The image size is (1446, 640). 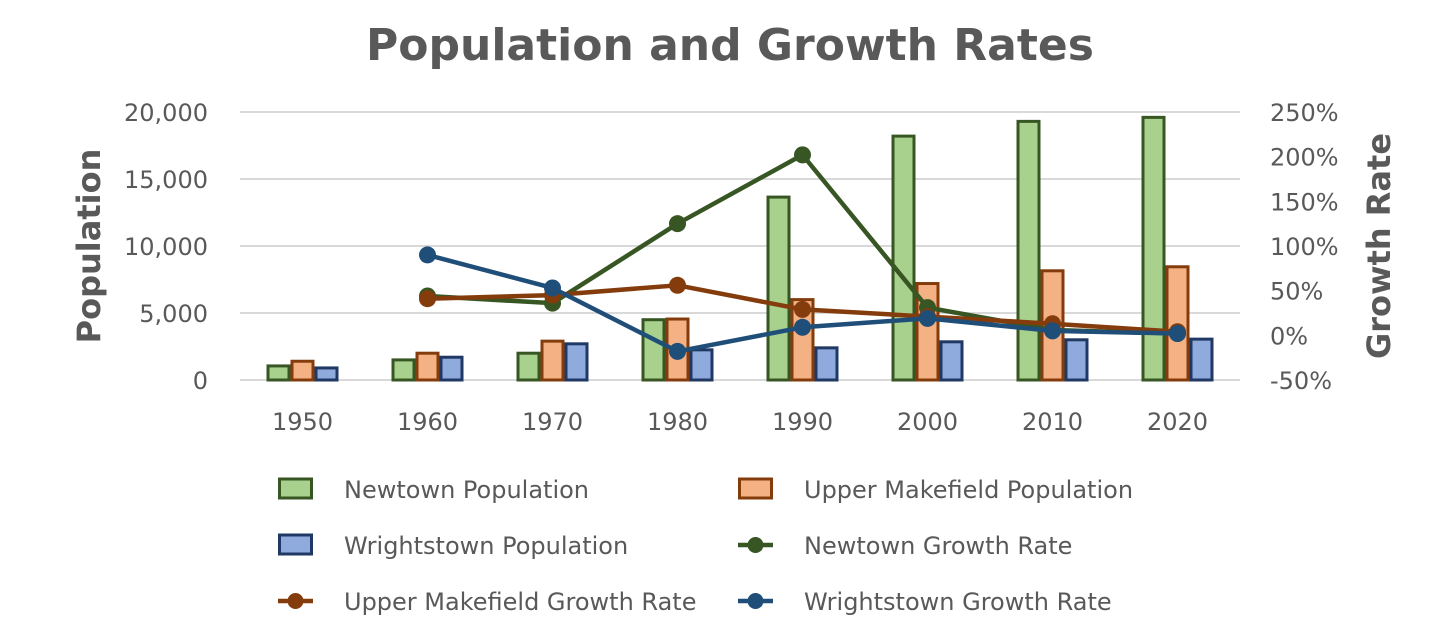 What do you see at coordinates (173, 314) in the screenshot?
I see `y-tick-label: 5,000` at bounding box center [173, 314].